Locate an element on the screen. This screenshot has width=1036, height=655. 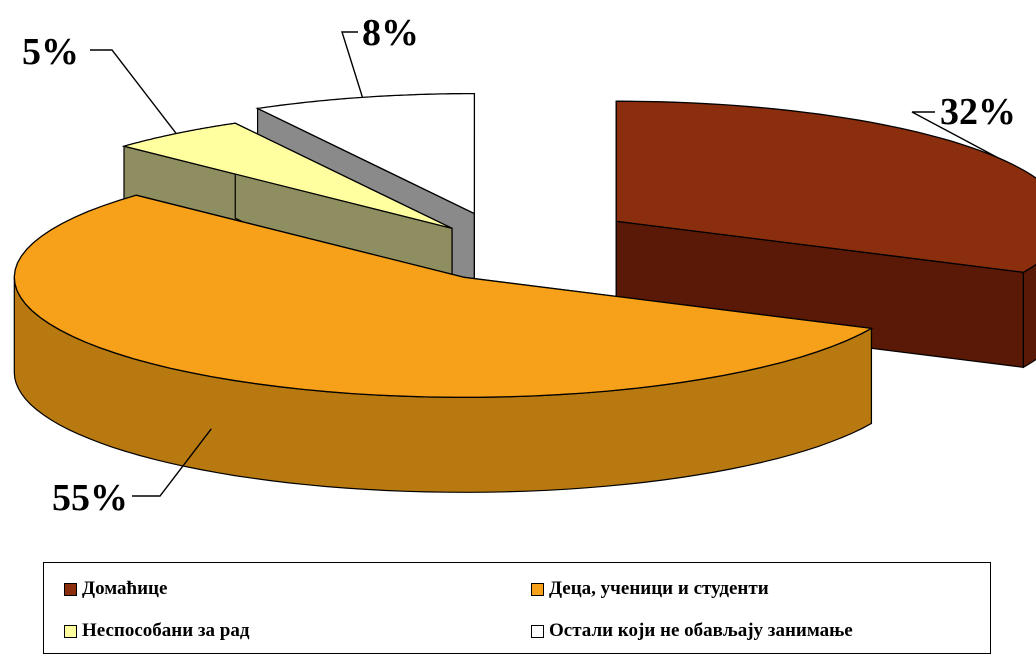
legend-label-nesposobani: Неспособани за рад is located at coordinates (166, 630).